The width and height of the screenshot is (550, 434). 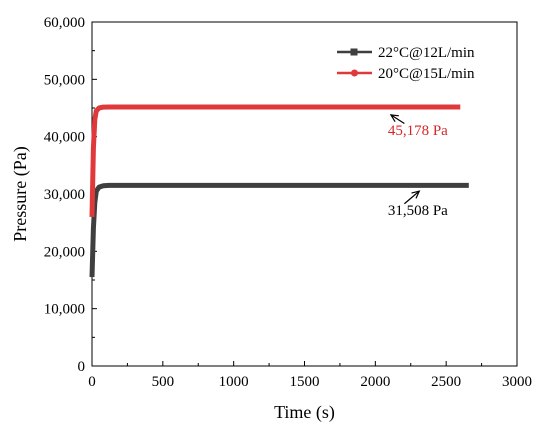 I want to click on x-tick-label: 1500, so click(x=305, y=382).